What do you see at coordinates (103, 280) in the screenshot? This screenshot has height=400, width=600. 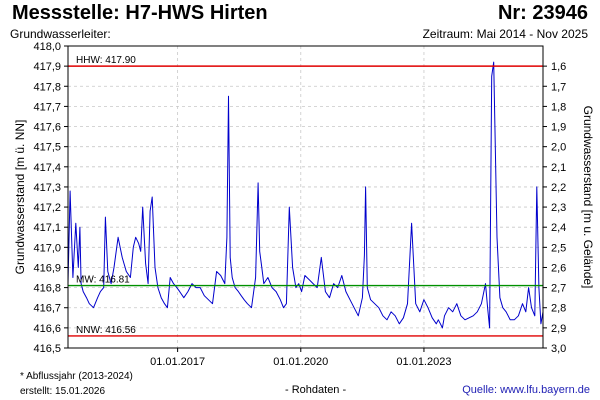 I see `reference-label: MW: 416.81` at bounding box center [103, 280].